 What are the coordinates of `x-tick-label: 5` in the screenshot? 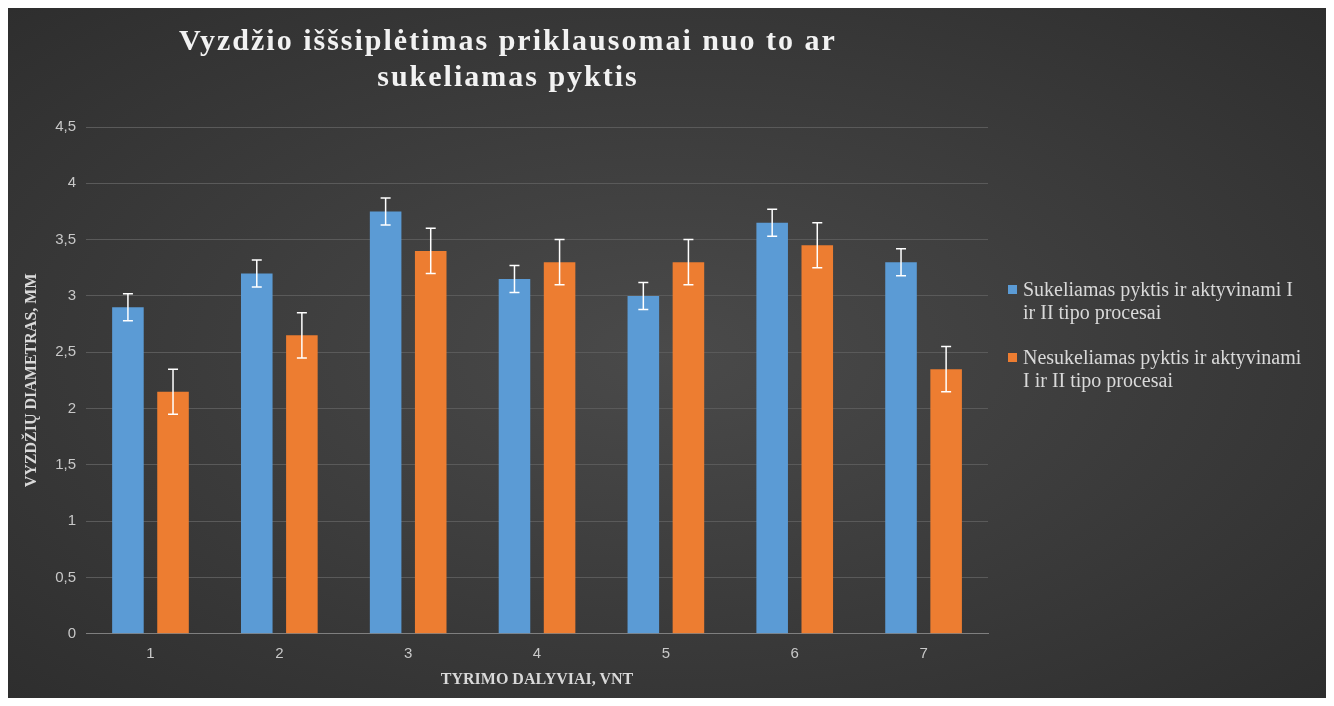 It's located at (666, 652).